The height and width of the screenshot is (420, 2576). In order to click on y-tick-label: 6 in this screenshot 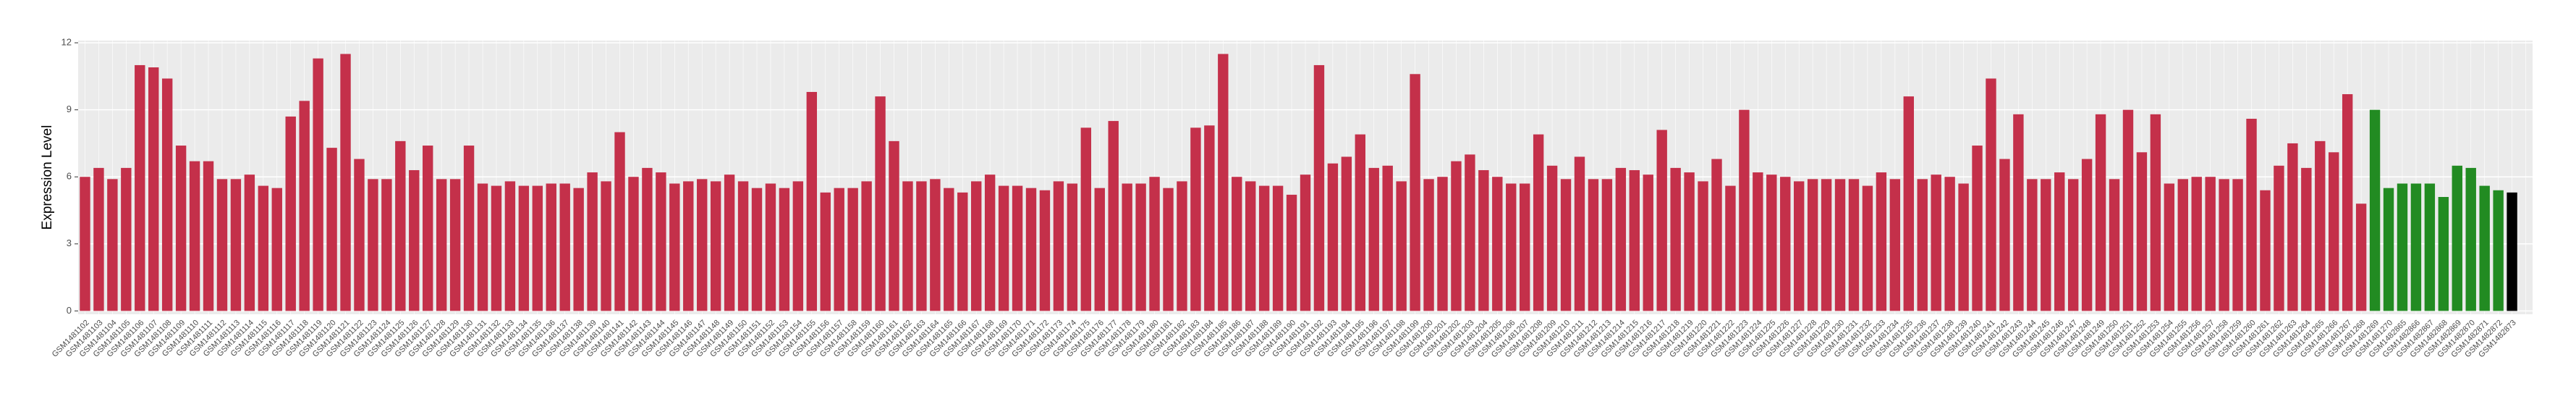, I will do `click(69, 176)`.